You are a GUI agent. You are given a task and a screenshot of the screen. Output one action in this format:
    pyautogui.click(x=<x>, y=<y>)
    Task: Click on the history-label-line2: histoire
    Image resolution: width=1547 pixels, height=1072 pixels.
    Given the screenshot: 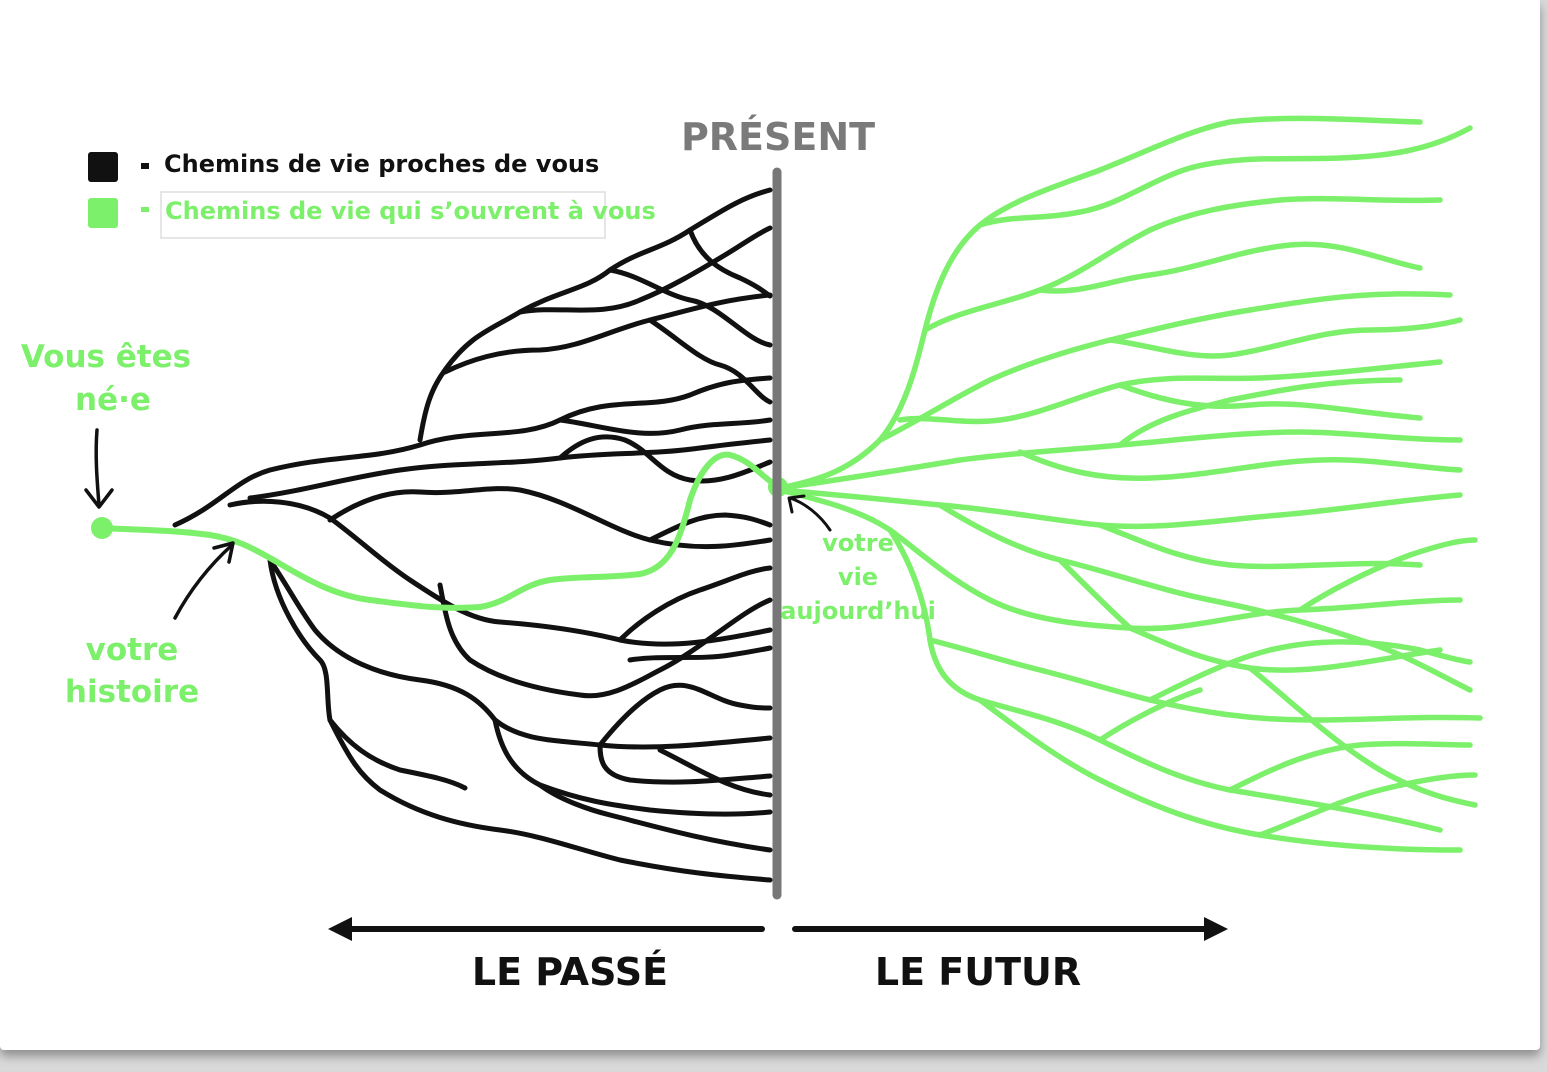 What is the action you would take?
    pyautogui.click(x=132, y=692)
    